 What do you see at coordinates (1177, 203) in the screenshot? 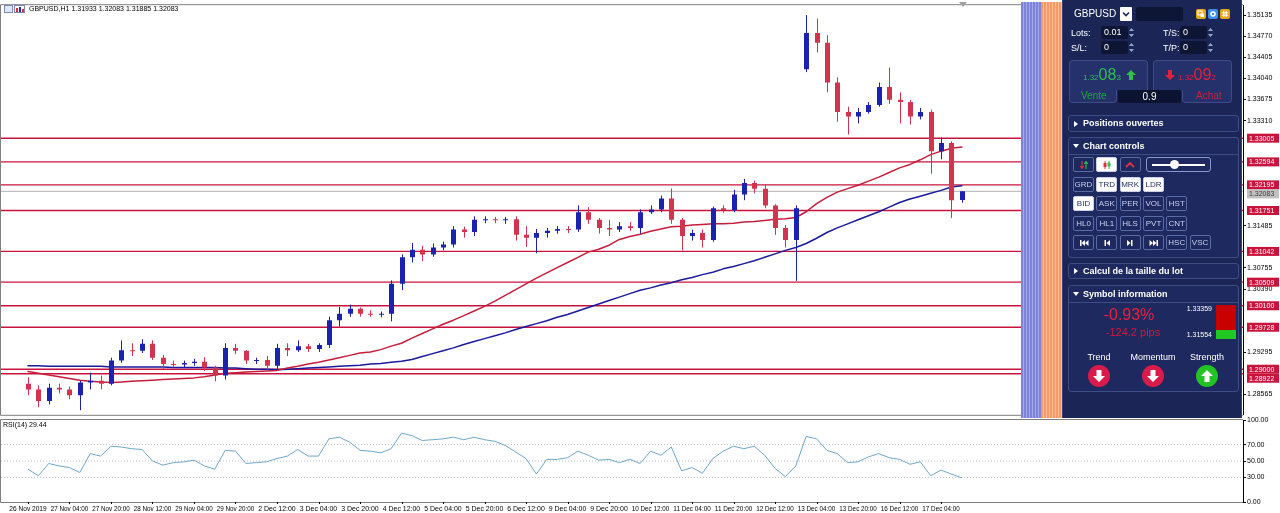
I see `button: HST` at bounding box center [1177, 203].